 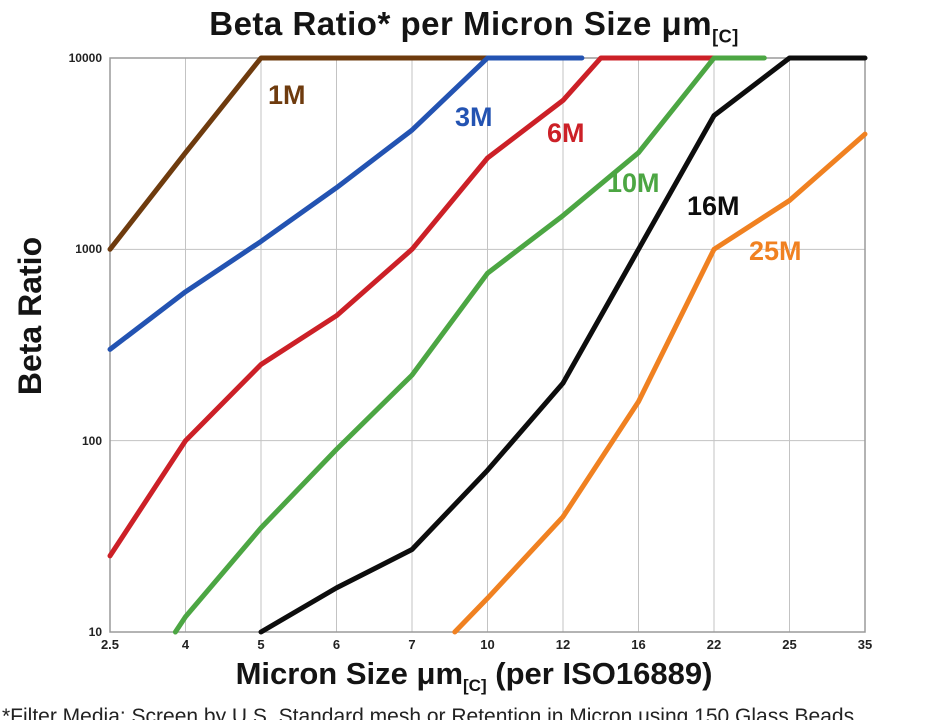 What do you see at coordinates (412, 644) in the screenshot?
I see `x-tick-label: 7` at bounding box center [412, 644].